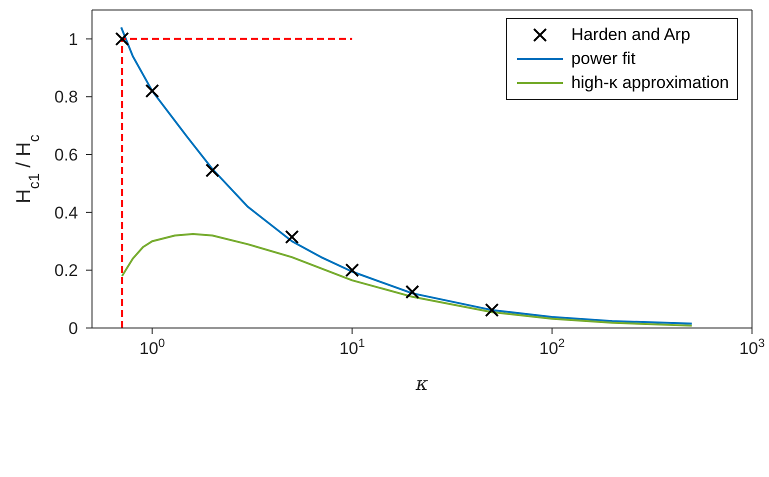 The width and height of the screenshot is (769, 477). I want to click on y-tick-label: 1, so click(73, 39).